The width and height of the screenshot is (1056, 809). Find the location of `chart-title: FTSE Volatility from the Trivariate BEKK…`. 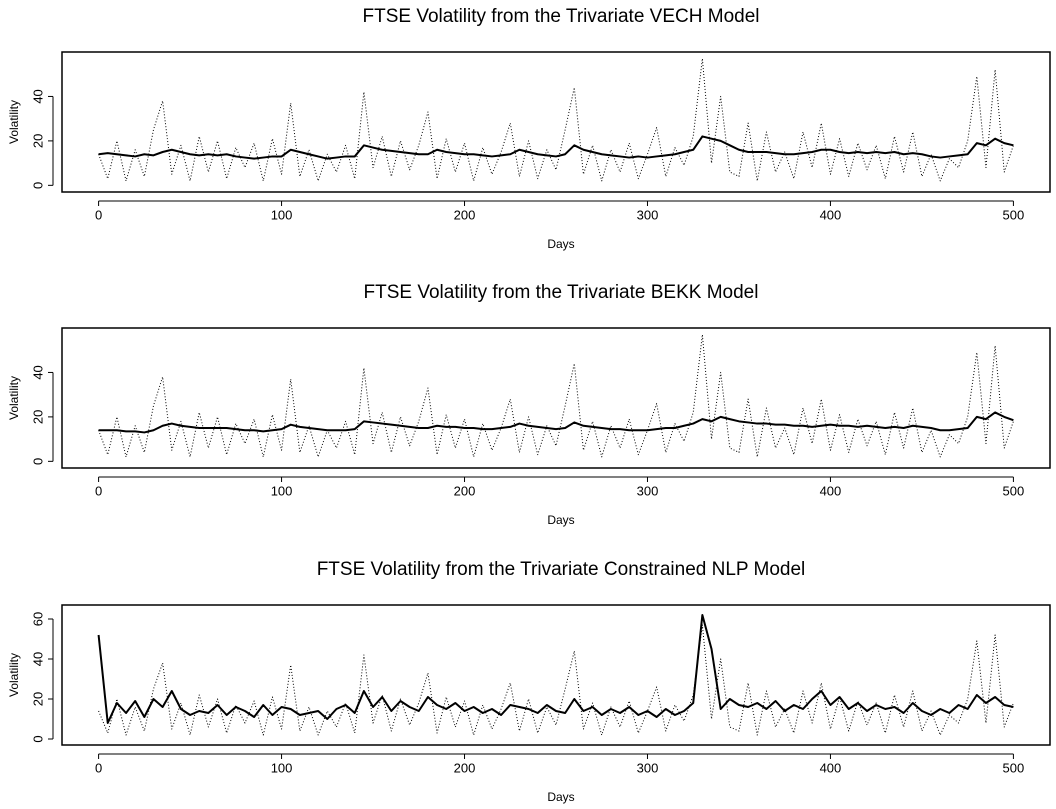

chart-title: FTSE Volatility from the Trivariate BEKK… is located at coordinates (561, 292).